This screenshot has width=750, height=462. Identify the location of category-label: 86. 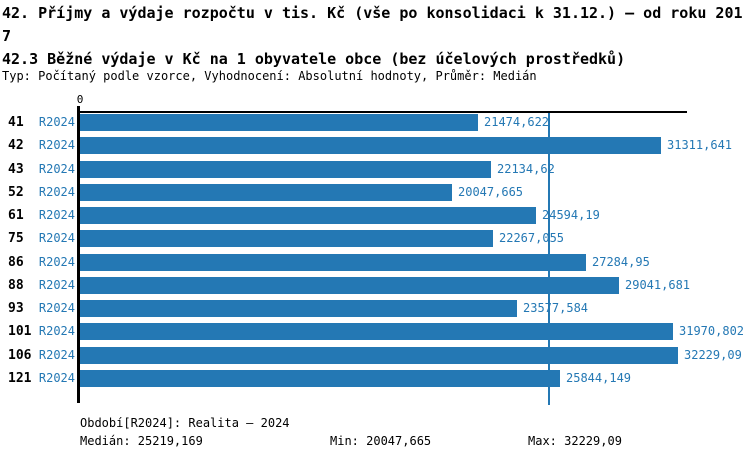
(16, 262).